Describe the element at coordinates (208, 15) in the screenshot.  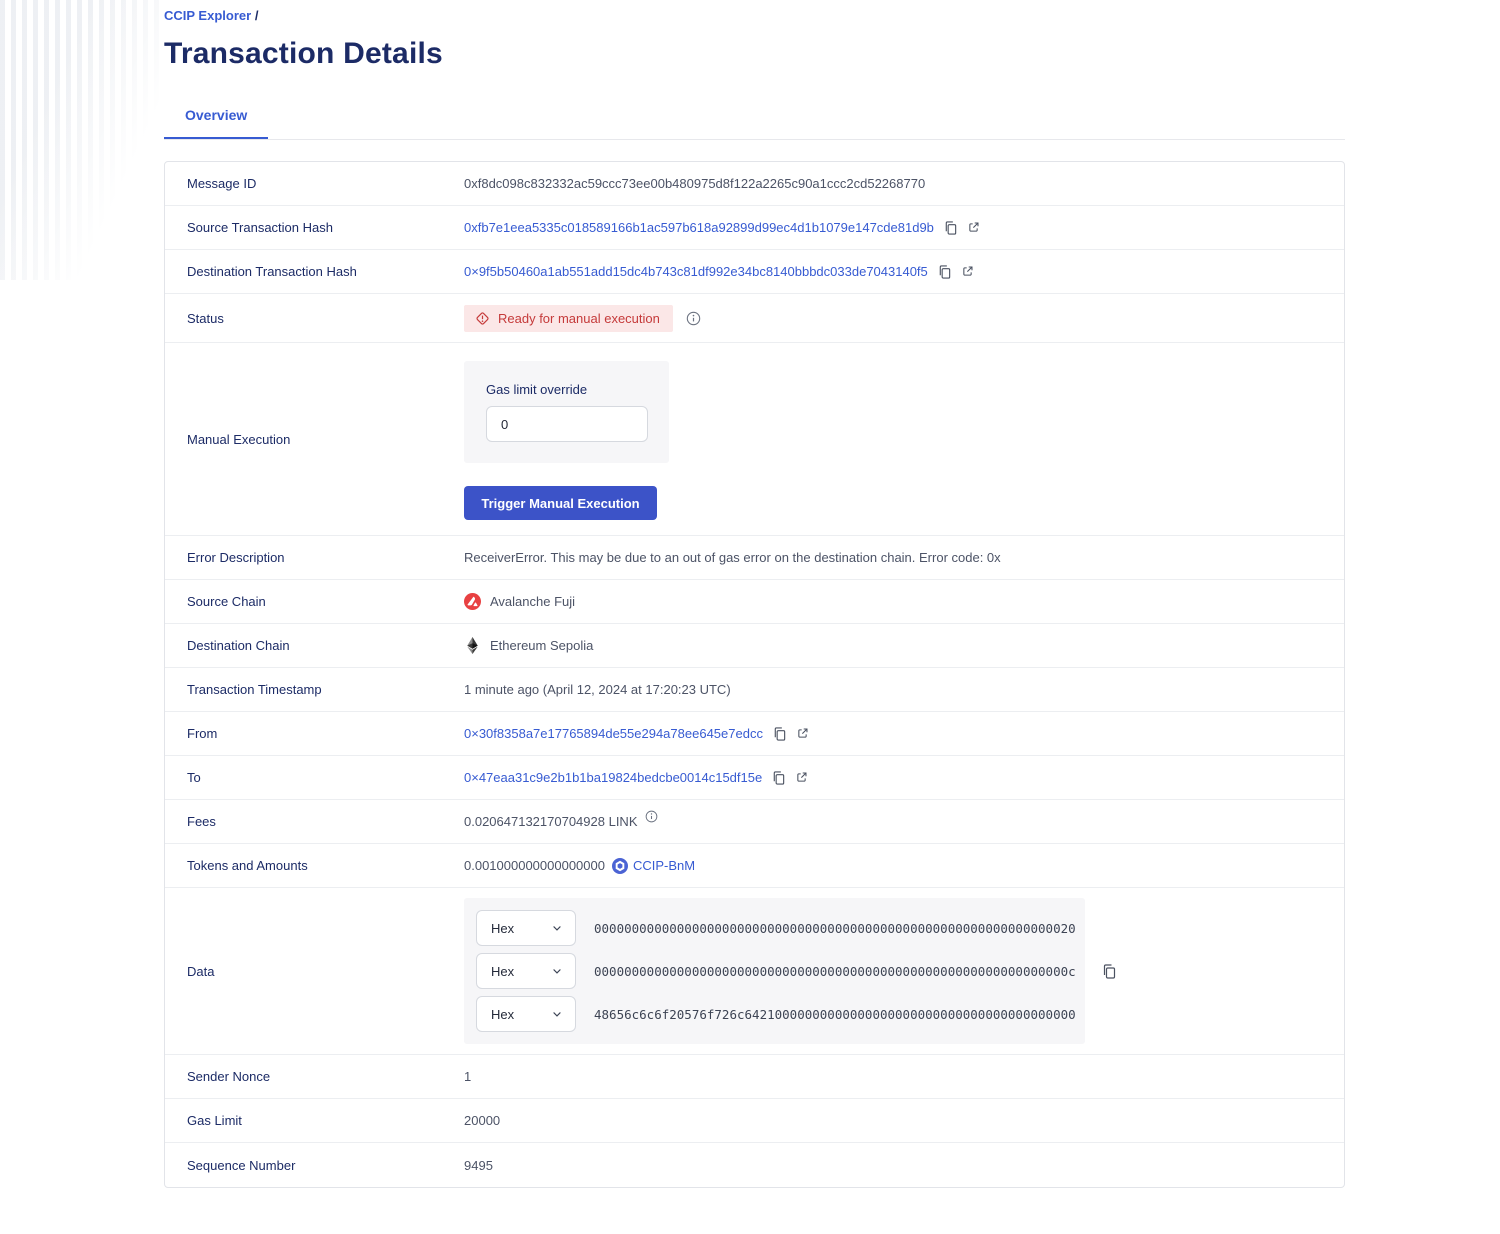
I see `breadcrumb-ccip-explorer-link: CCIP Explorer` at that location.